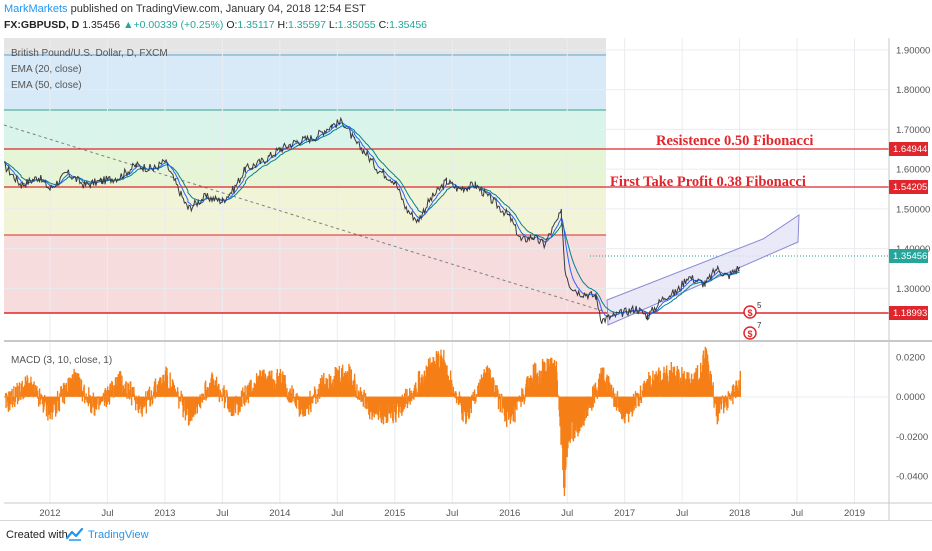 This screenshot has width=932, height=551. What do you see at coordinates (101, 25) in the screenshot?
I see `last-price: 1.35456` at bounding box center [101, 25].